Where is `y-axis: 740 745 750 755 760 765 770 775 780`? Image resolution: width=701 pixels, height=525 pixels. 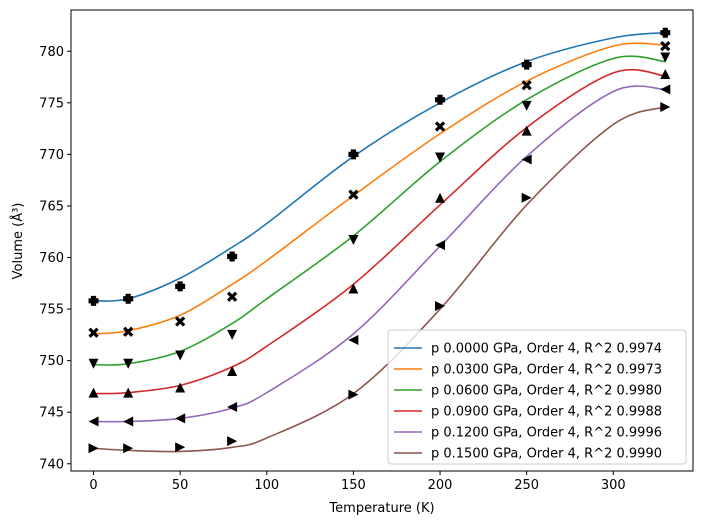
y-axis: 740 745 750 755 760 765 770 775 780 is located at coordinates (55, 258).